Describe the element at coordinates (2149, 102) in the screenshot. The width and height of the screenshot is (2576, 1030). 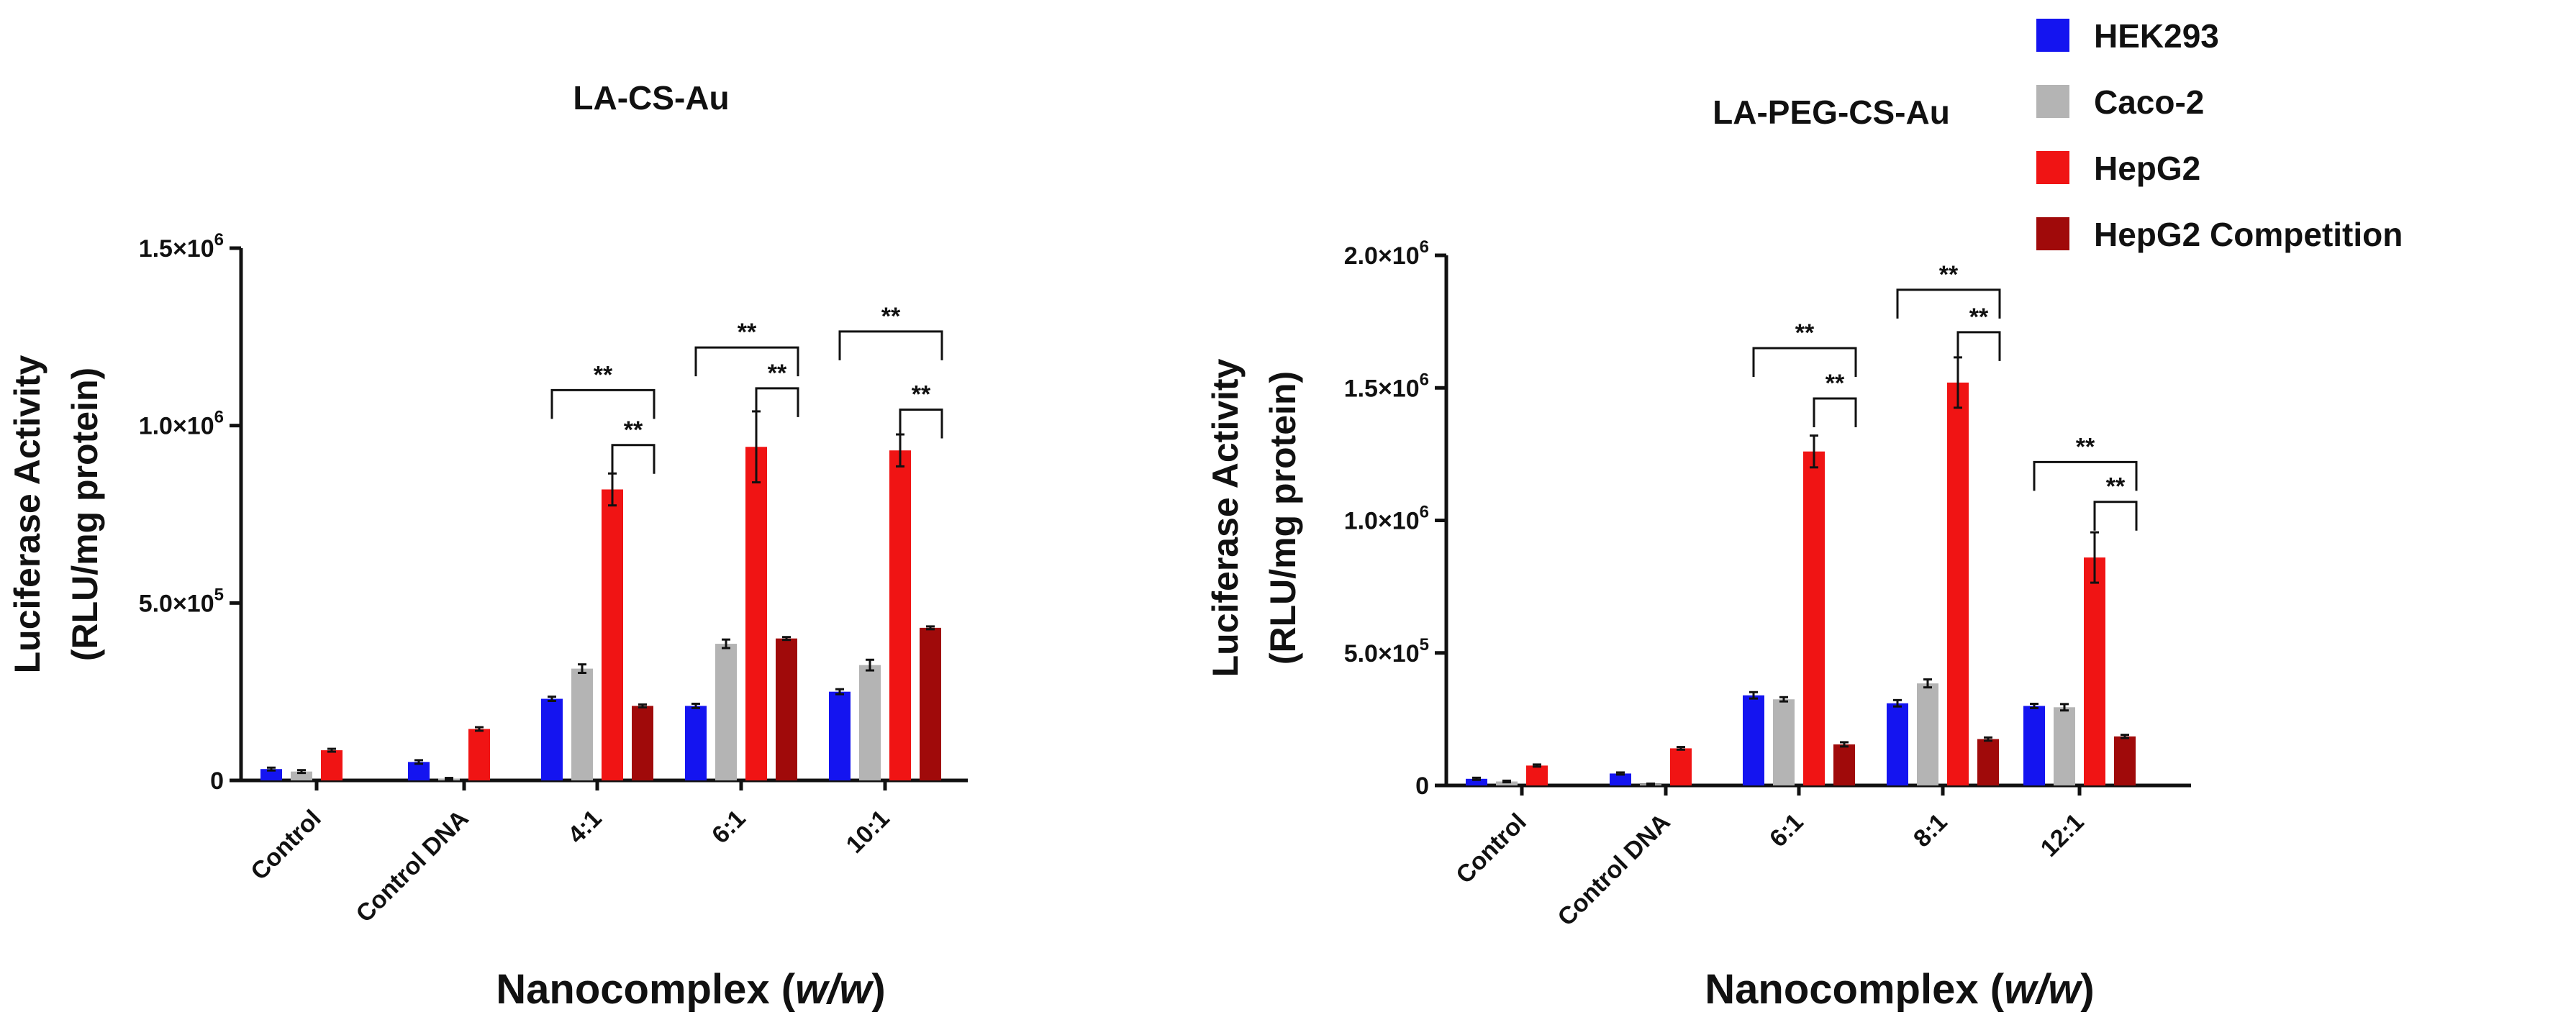
I see `legend-label: Caco-2` at that location.